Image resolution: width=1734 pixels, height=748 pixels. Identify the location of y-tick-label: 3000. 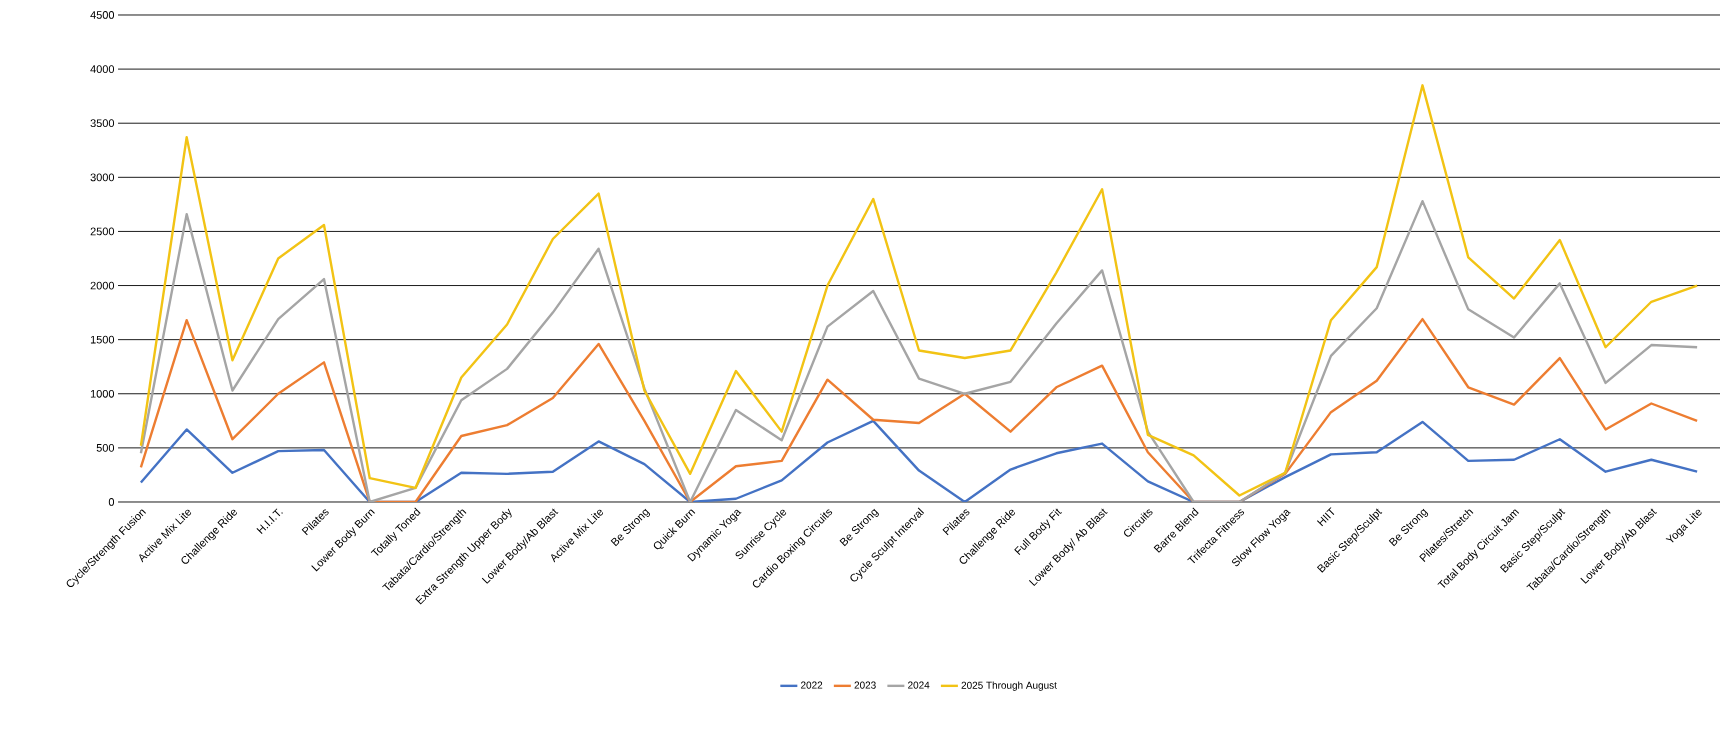
(102, 177).